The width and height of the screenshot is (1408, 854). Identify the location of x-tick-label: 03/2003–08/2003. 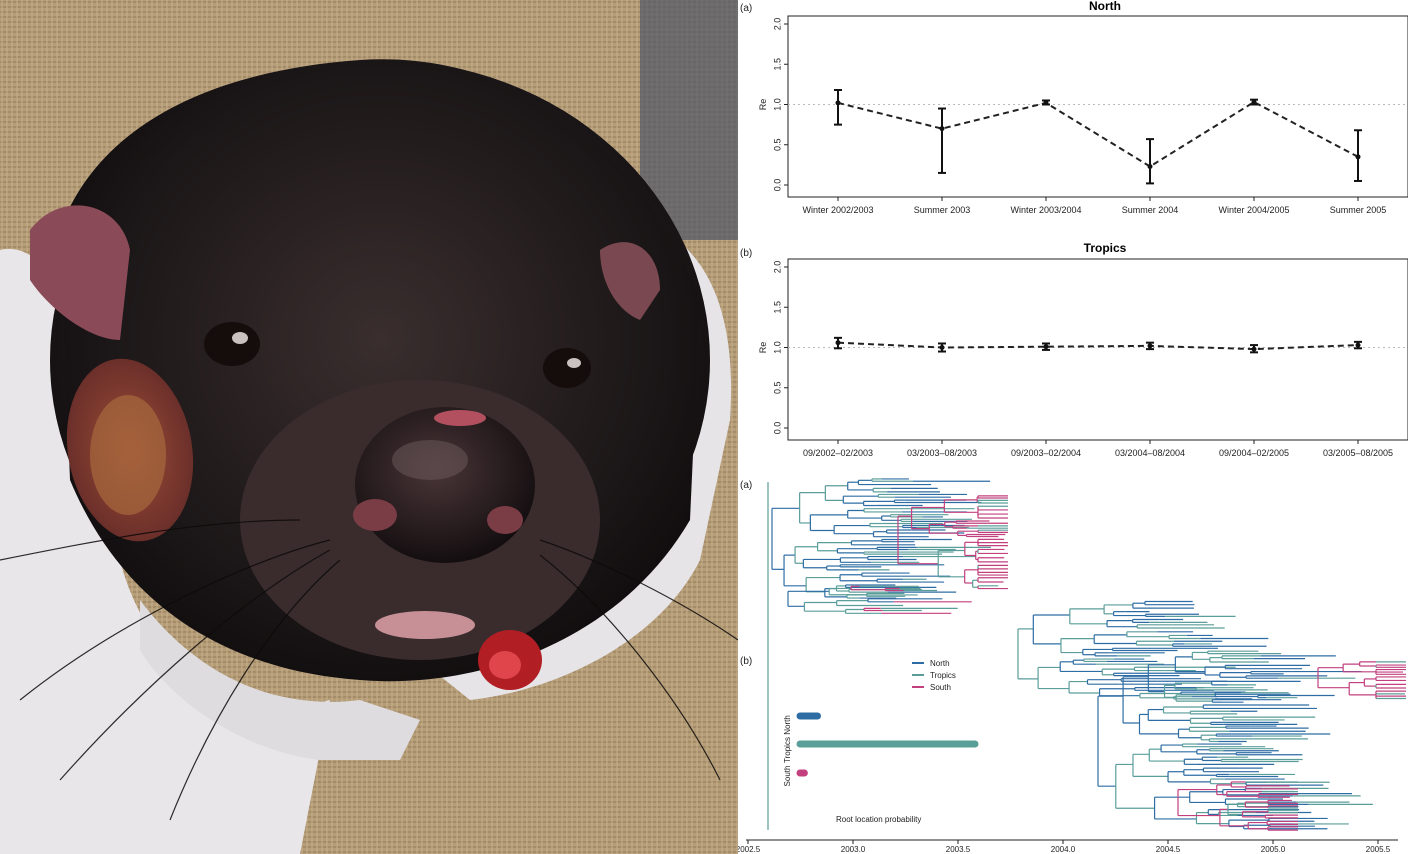
(942, 453).